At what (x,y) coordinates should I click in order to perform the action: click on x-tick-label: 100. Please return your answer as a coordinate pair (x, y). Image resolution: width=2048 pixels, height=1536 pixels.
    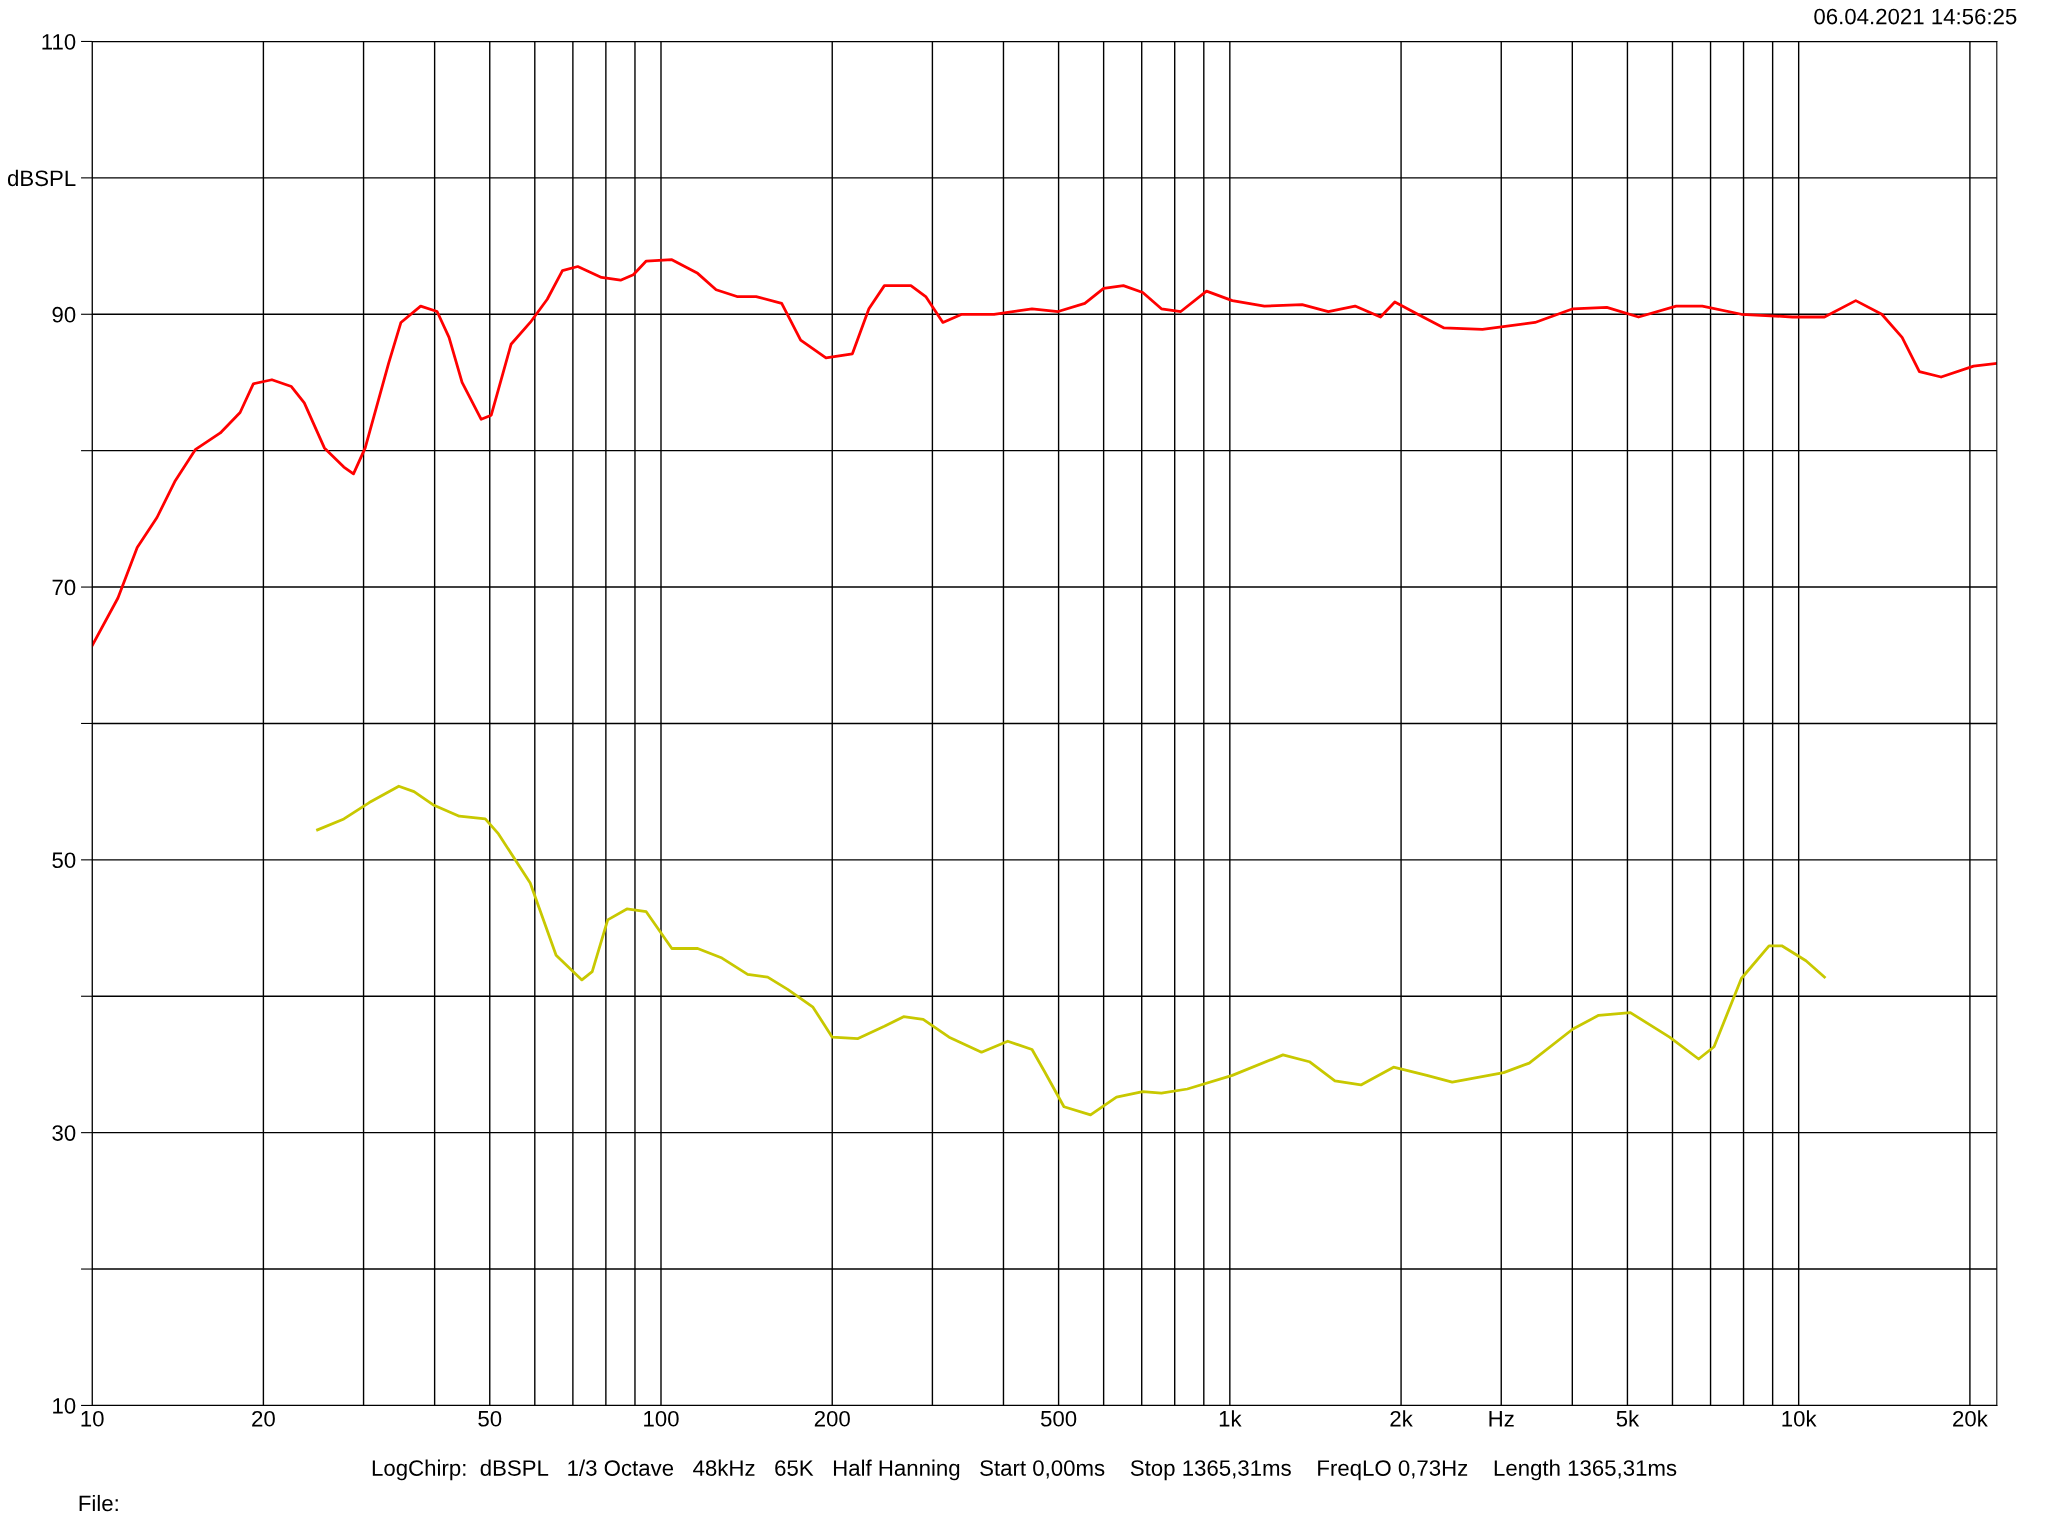
    Looking at the image, I should click on (661, 1418).